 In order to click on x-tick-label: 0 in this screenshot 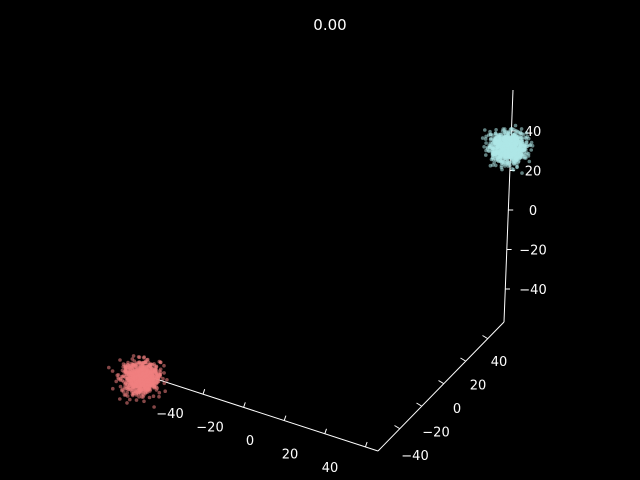, I will do `click(250, 441)`.